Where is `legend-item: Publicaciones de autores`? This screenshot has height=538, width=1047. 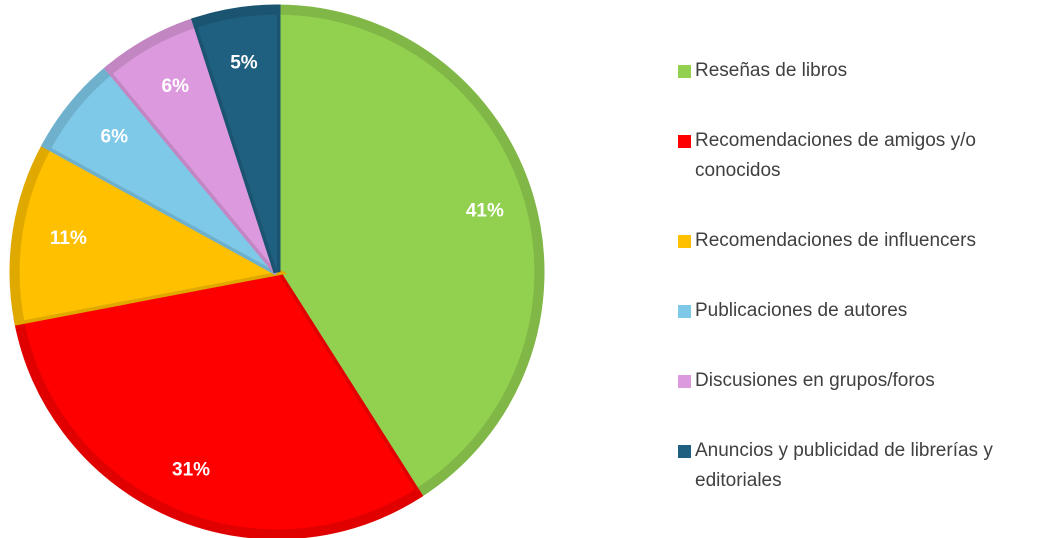 legend-item: Publicaciones de autores is located at coordinates (860, 311).